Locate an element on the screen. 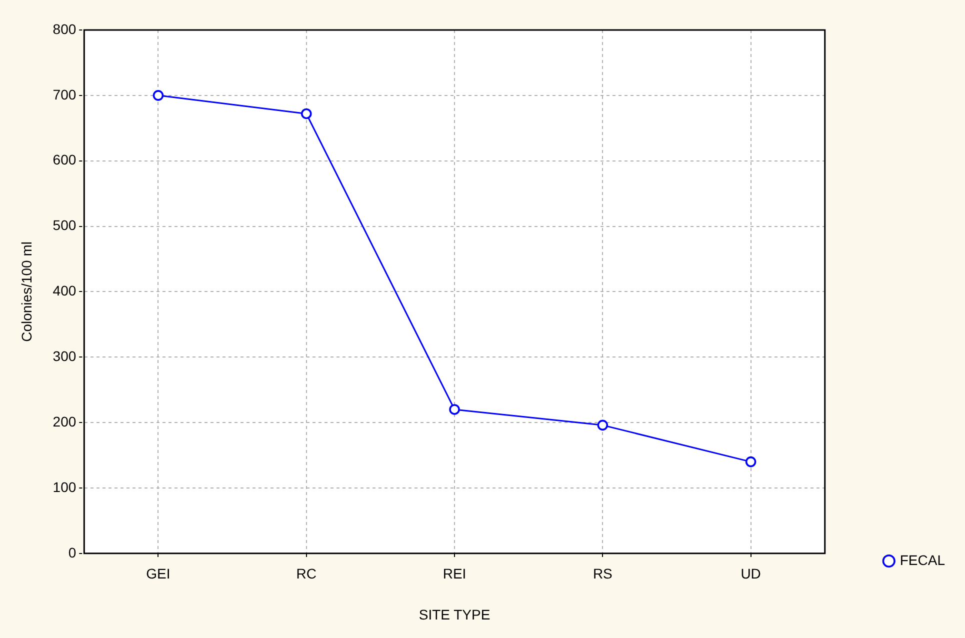  y-tick-label: 600 is located at coordinates (64, 160).